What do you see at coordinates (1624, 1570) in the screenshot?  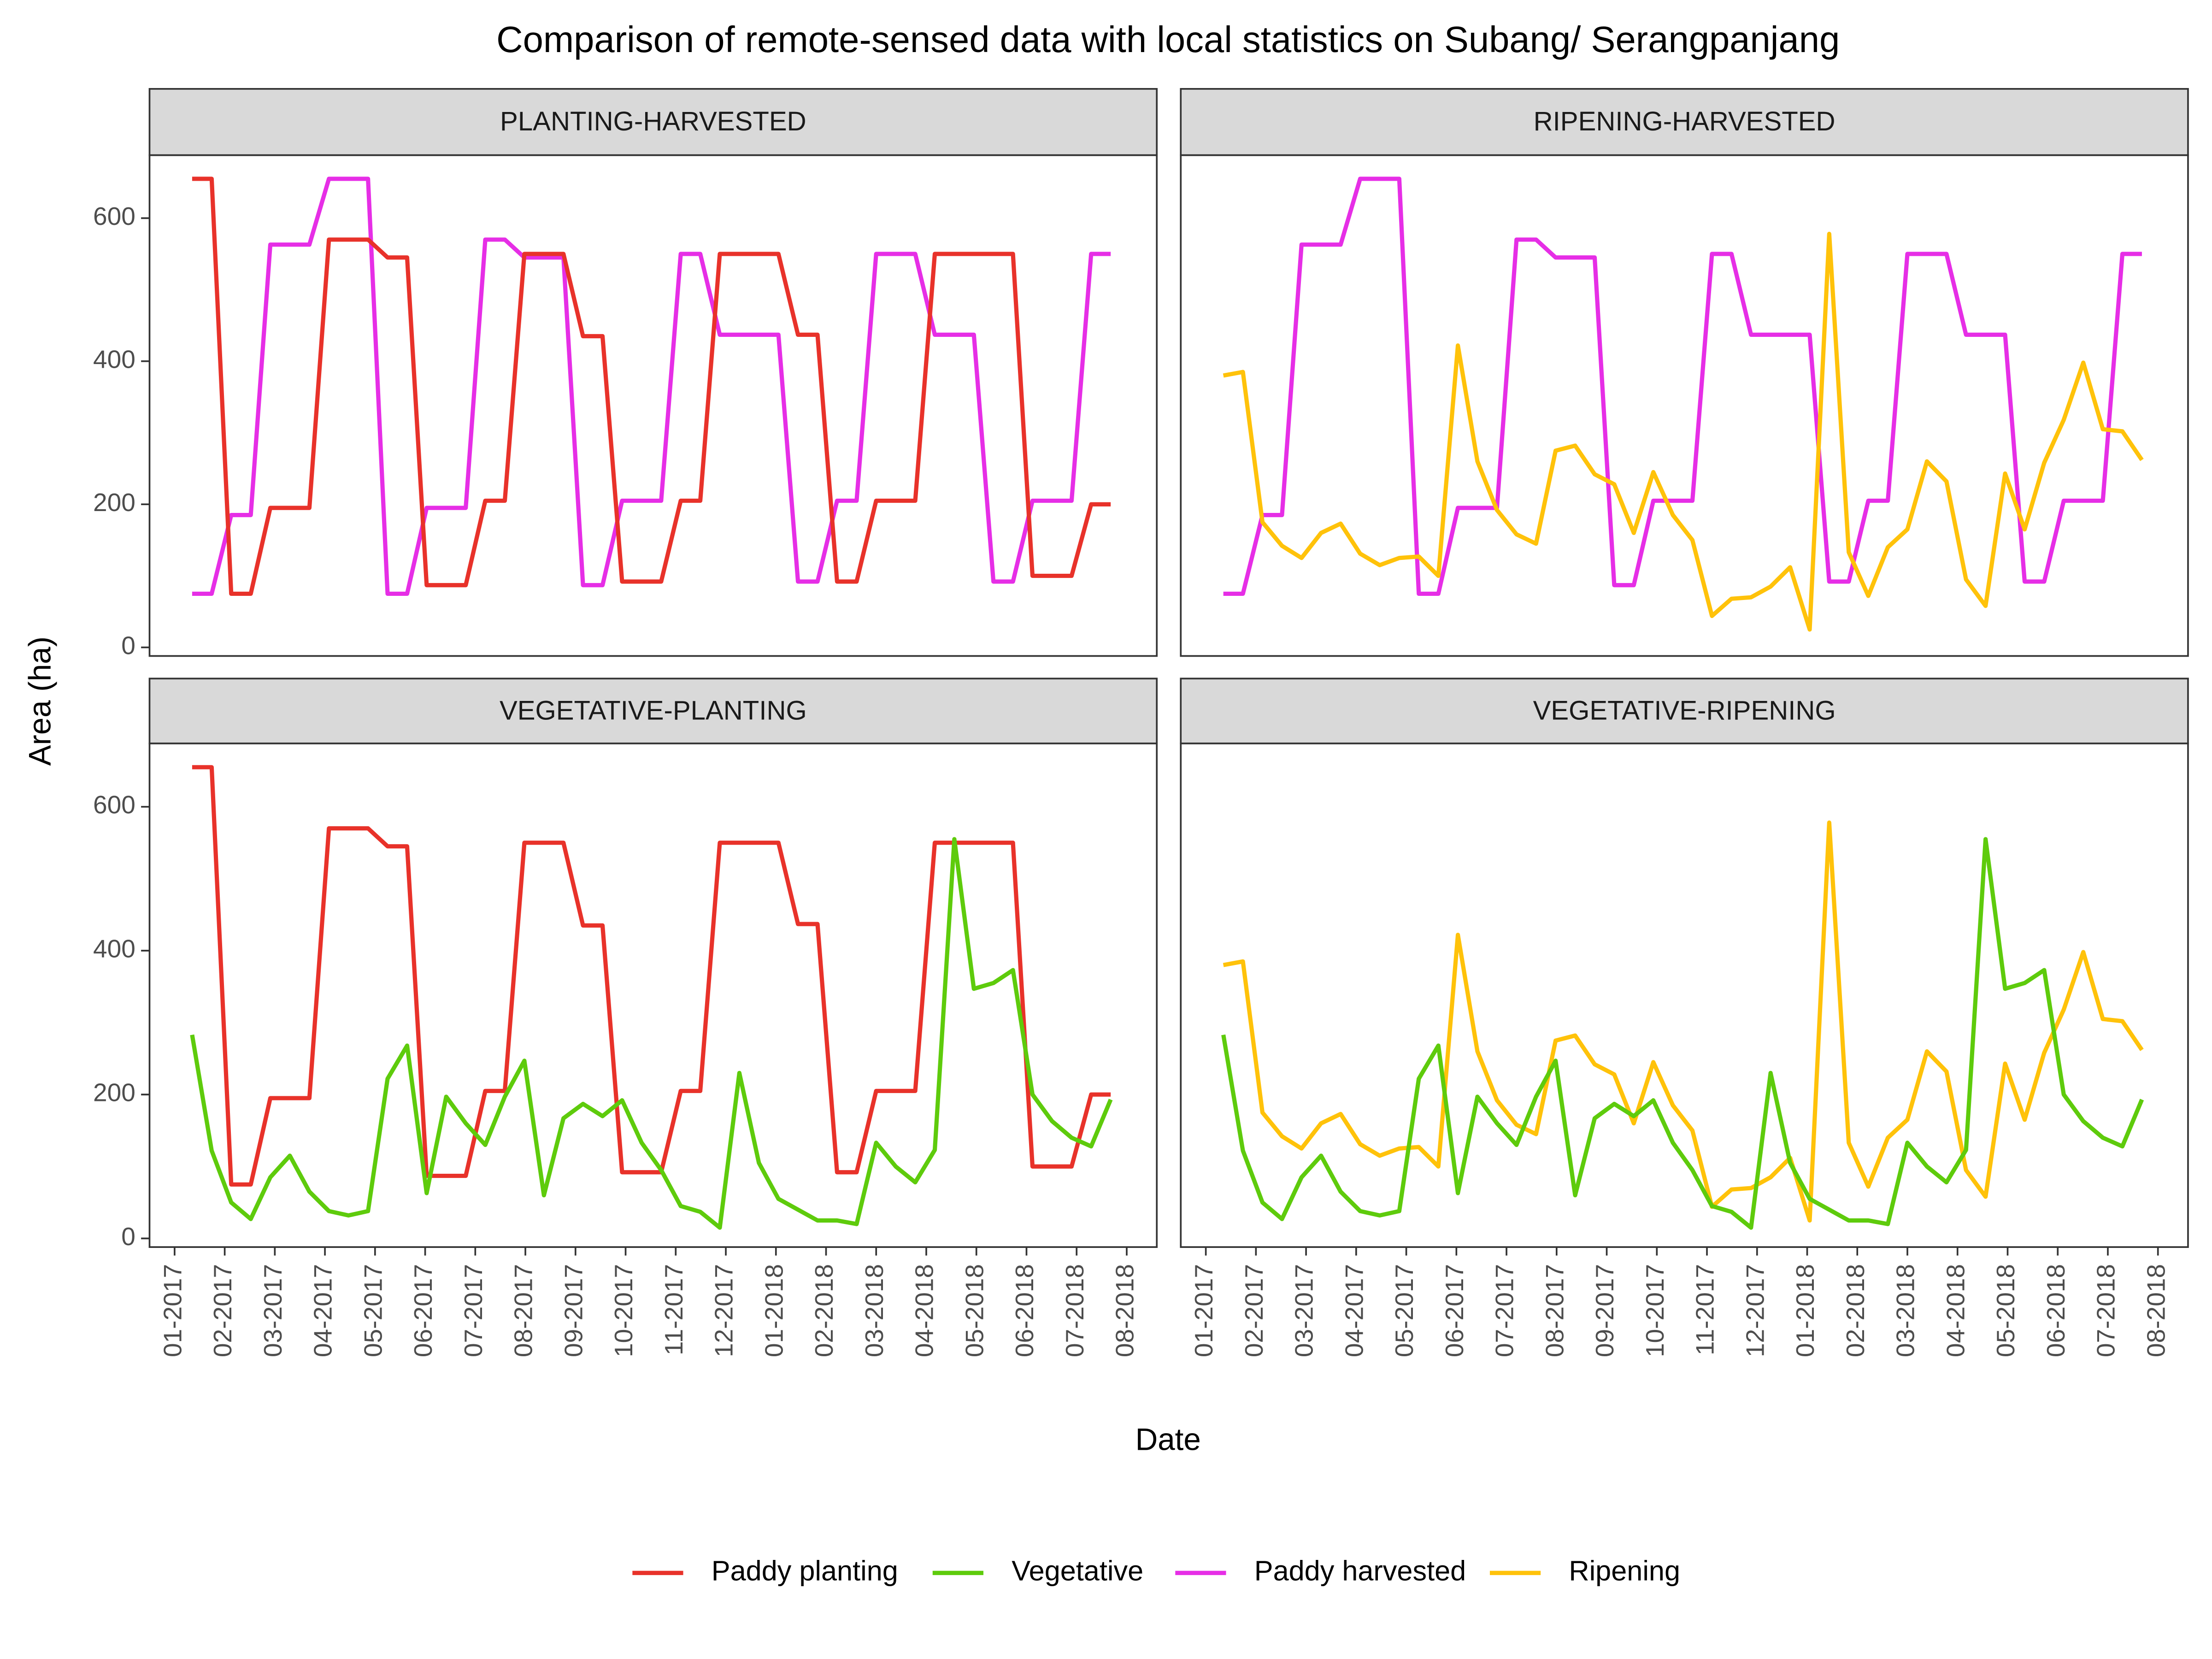 I see `legend-label: Ripening` at bounding box center [1624, 1570].